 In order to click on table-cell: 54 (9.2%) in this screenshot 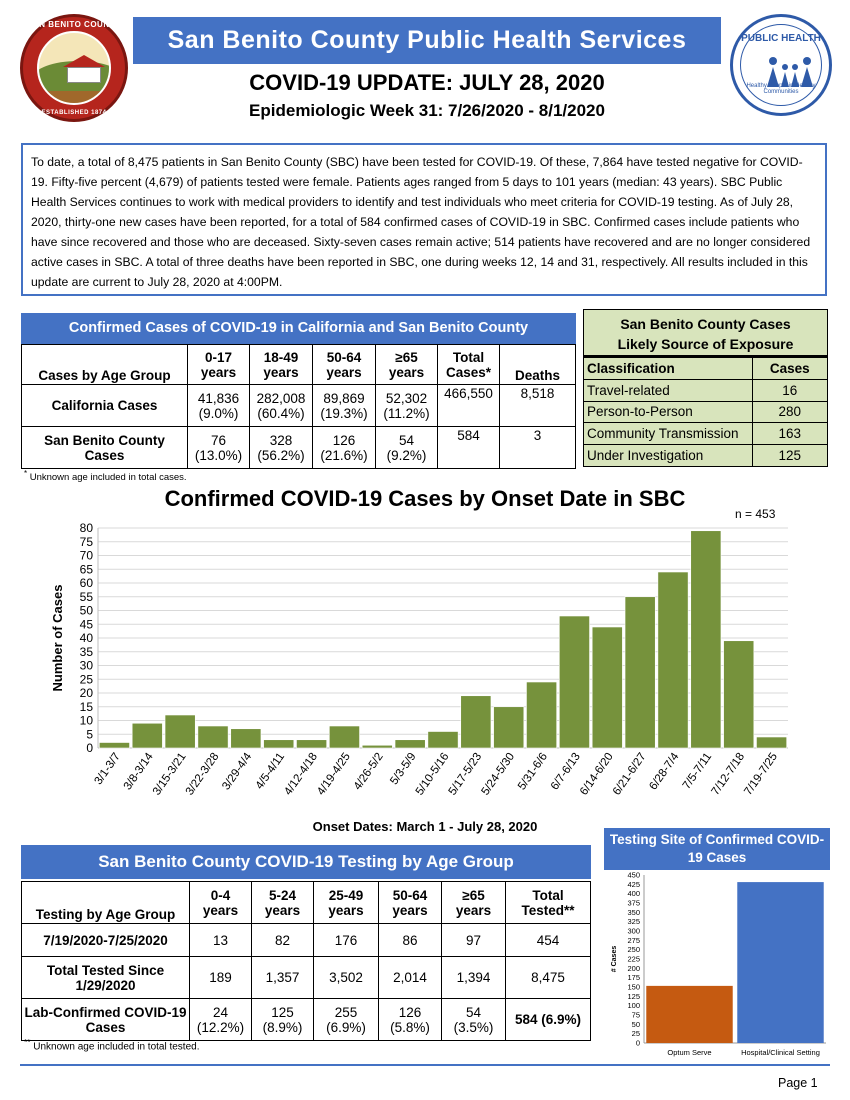, I will do `click(406, 447)`.